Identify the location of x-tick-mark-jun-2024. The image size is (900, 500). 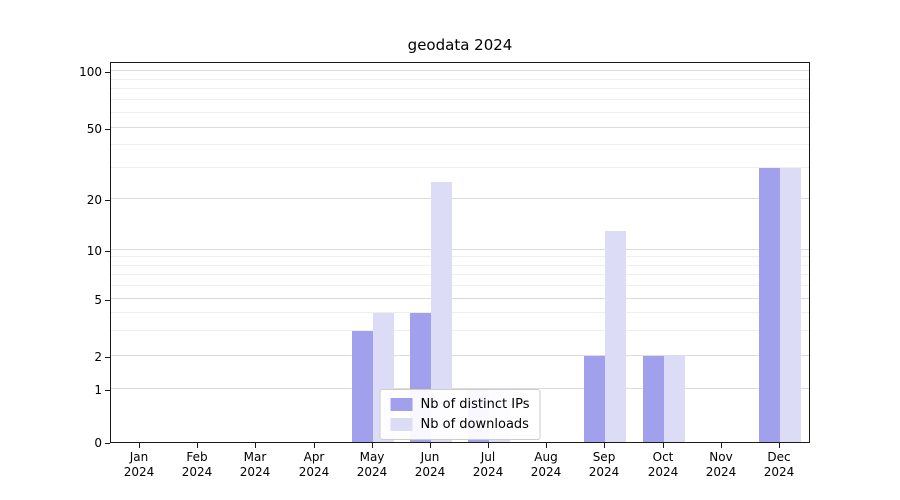
(430, 445).